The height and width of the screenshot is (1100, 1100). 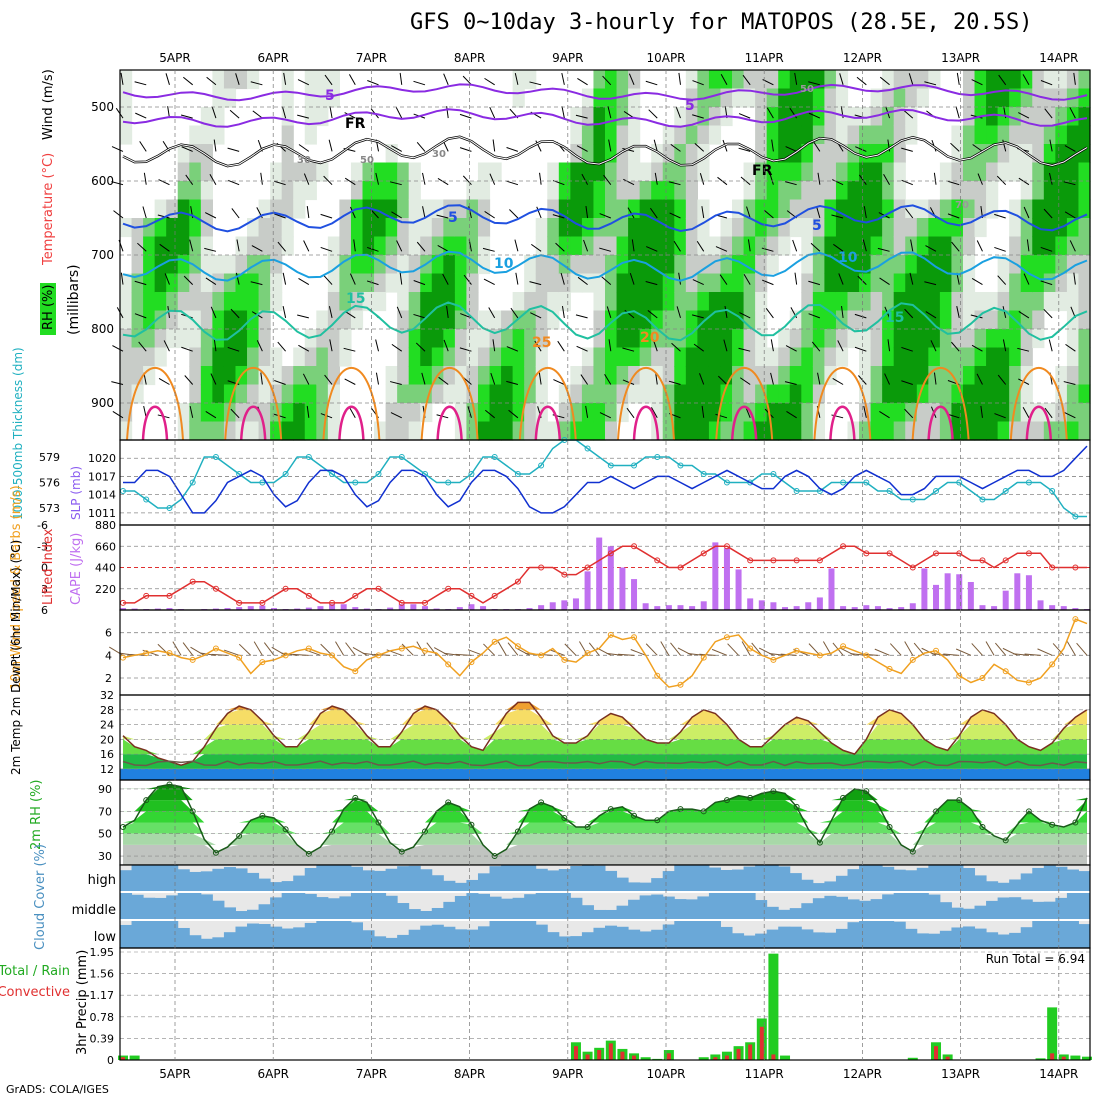 What do you see at coordinates (94, 910) in the screenshot?
I see `cloud-level-label: middle` at bounding box center [94, 910].